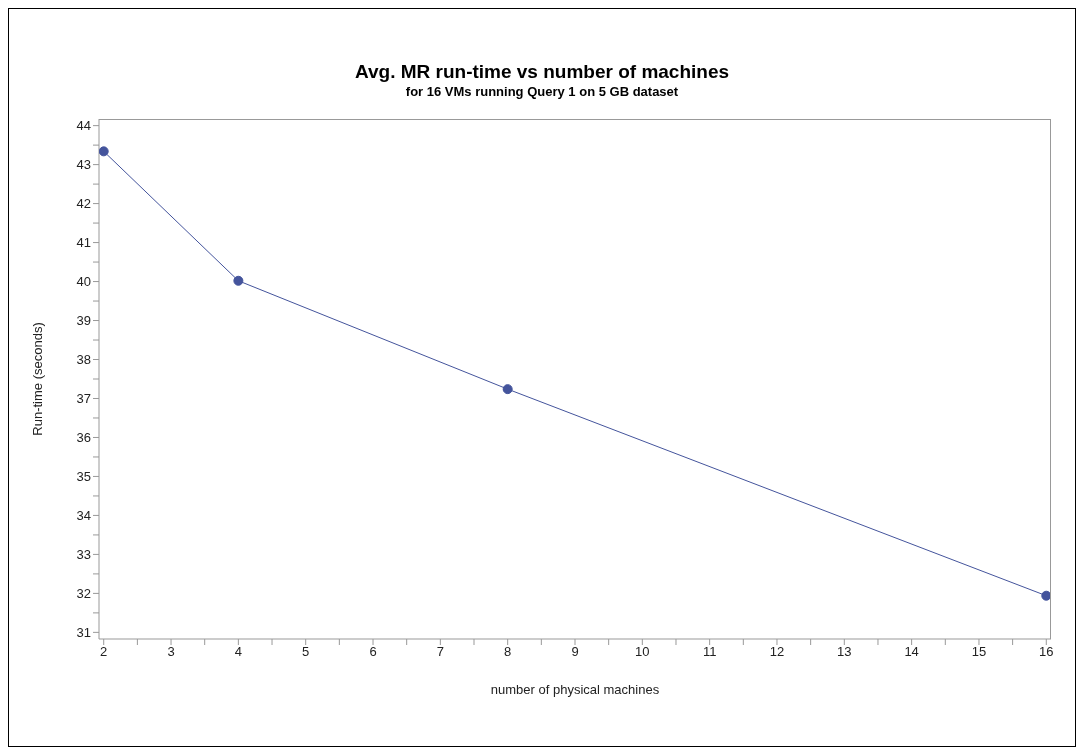 This screenshot has width=1084, height=755. Describe the element at coordinates (104, 652) in the screenshot. I see `x-tick-label: 2` at that location.